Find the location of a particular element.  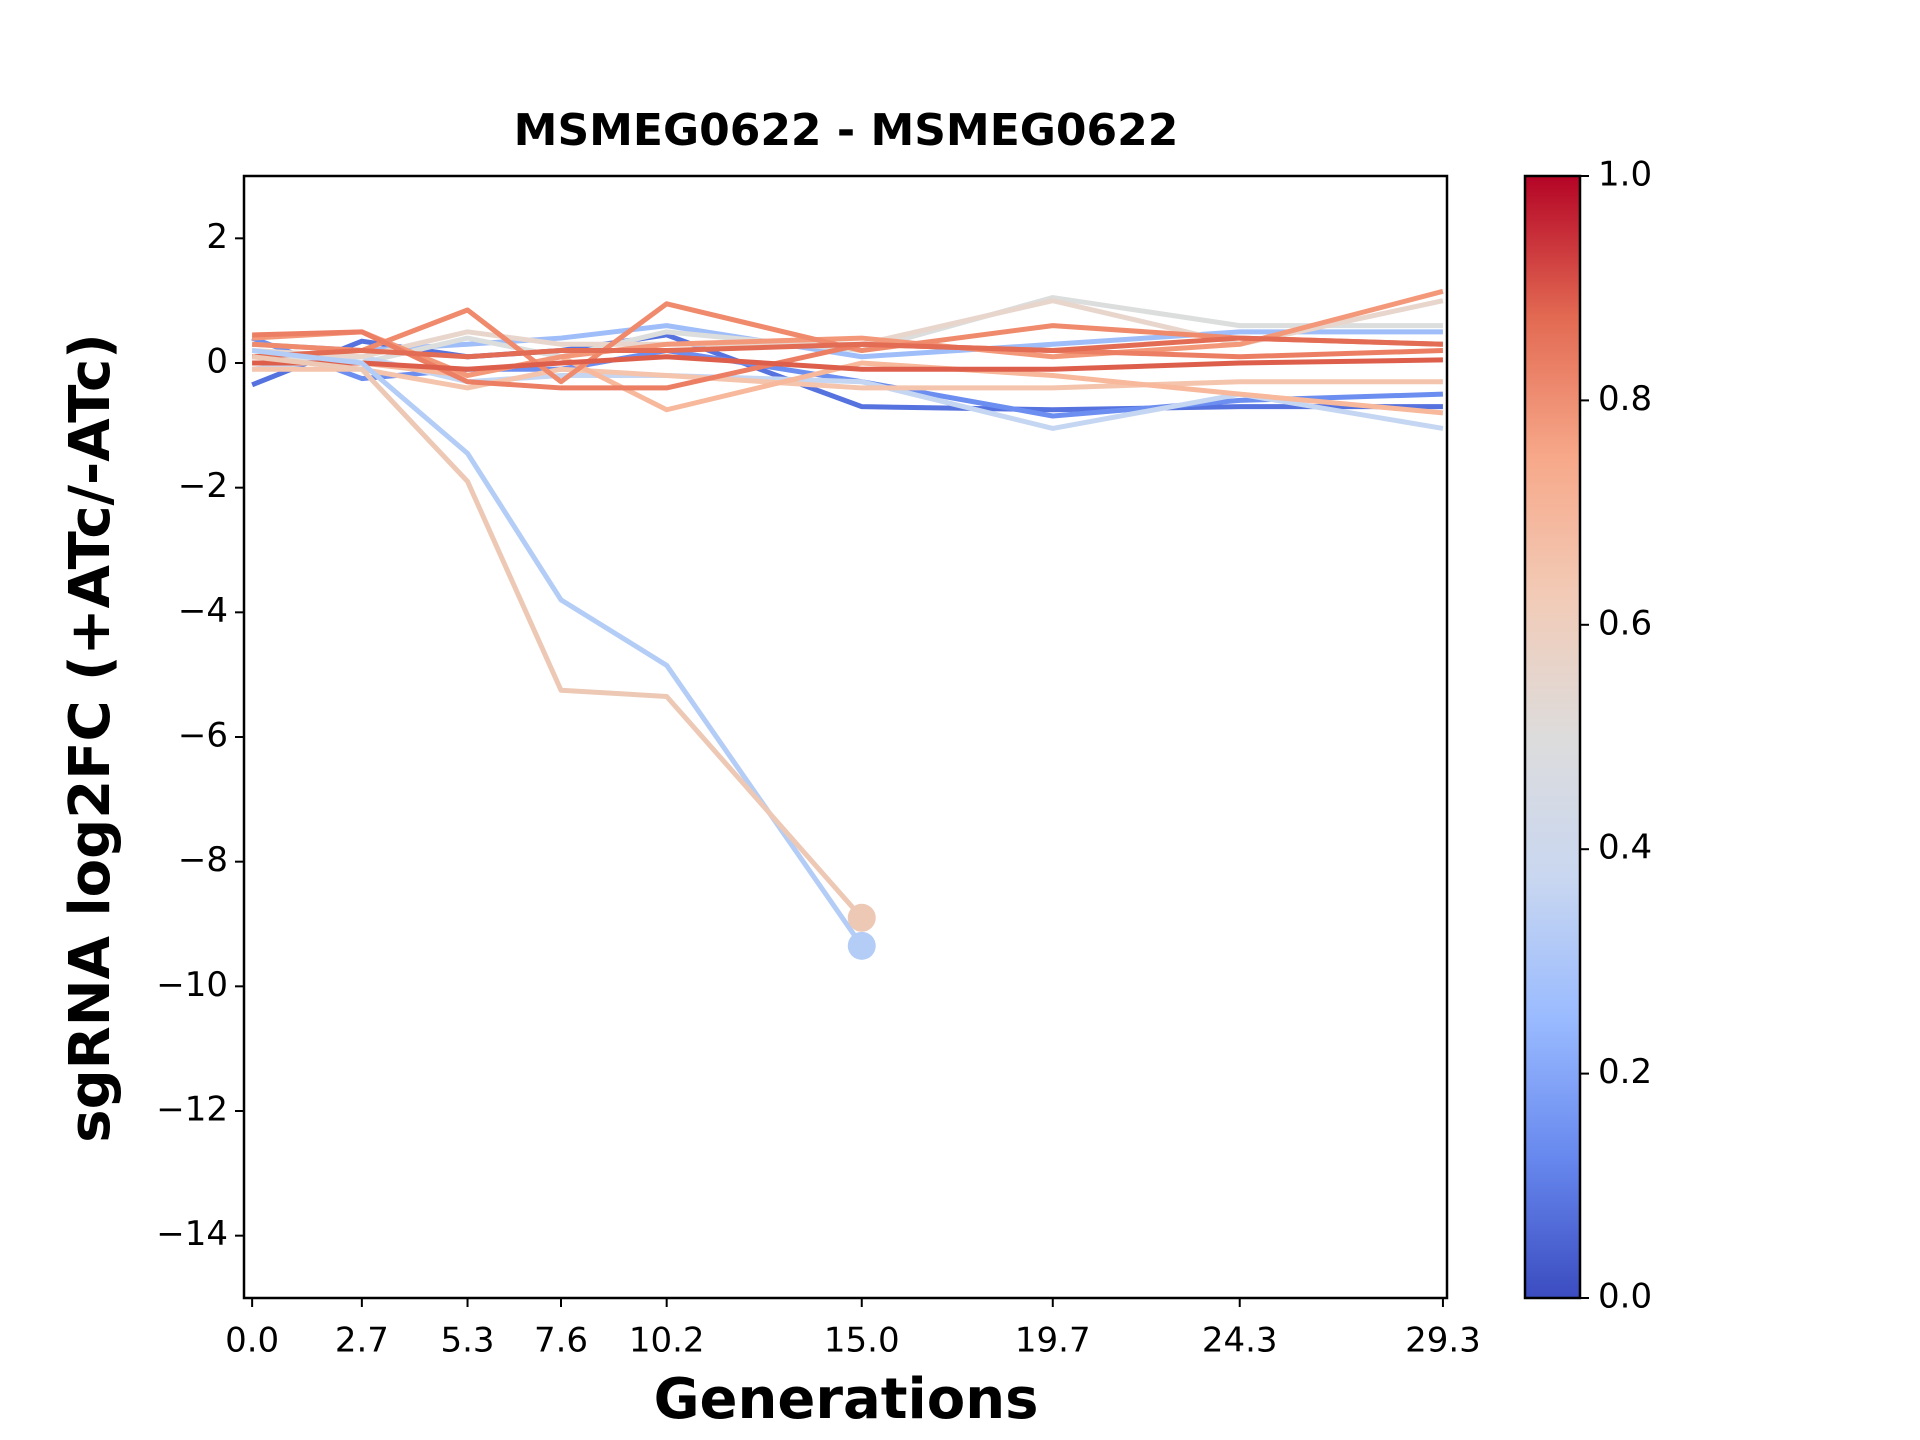

x-tick-label: 24.3 is located at coordinates (1240, 1341).